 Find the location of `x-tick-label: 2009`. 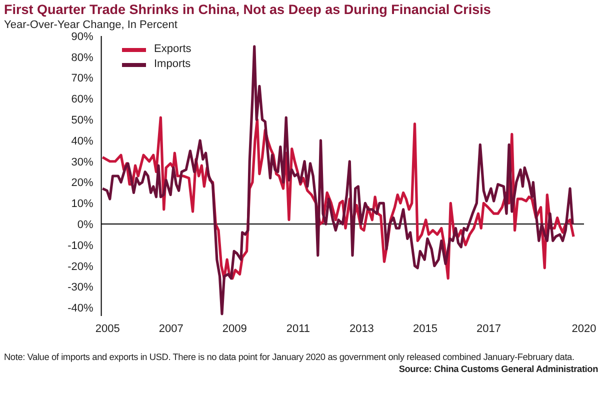

x-tick-label: 2009 is located at coordinates (234, 328).